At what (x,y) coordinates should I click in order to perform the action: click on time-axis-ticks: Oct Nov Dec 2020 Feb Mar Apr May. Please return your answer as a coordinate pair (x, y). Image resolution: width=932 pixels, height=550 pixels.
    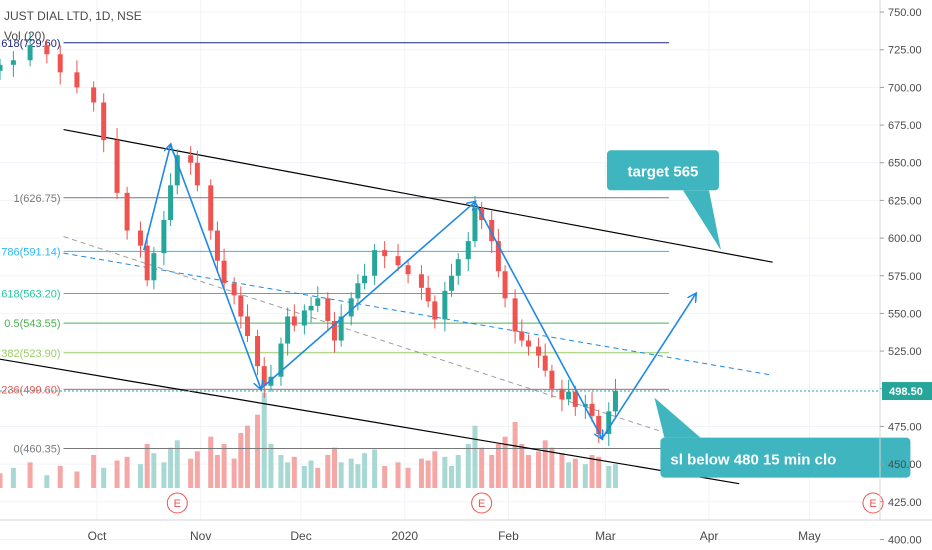
    Looking at the image, I should click on (454, 536).